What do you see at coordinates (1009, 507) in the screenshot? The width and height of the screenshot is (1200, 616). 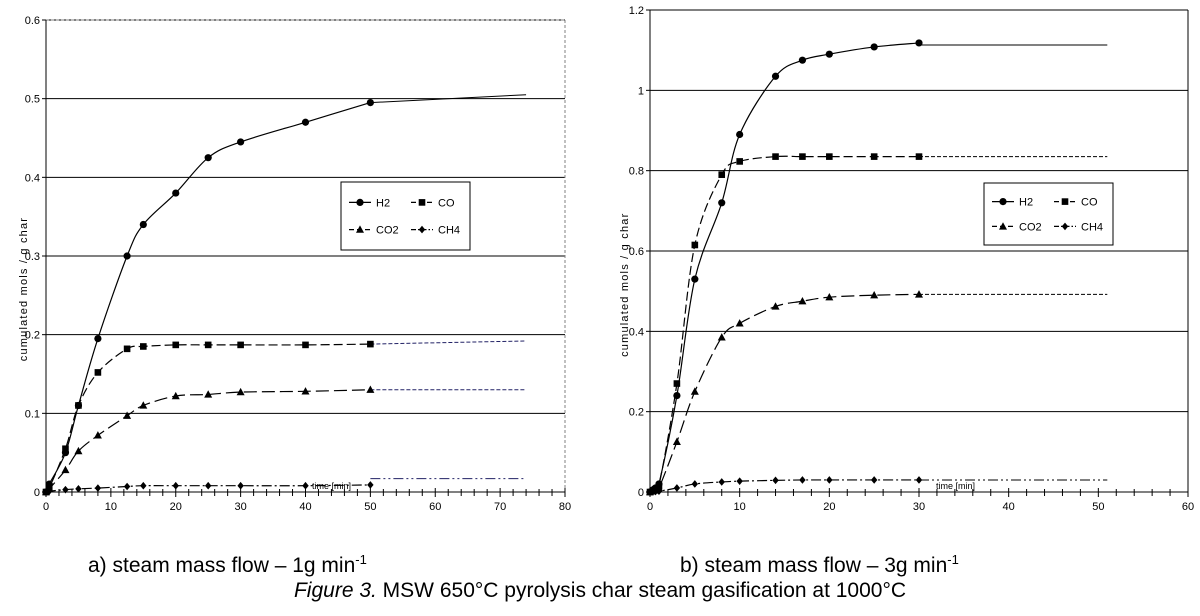 I see `x-tick-label: 40` at bounding box center [1009, 507].